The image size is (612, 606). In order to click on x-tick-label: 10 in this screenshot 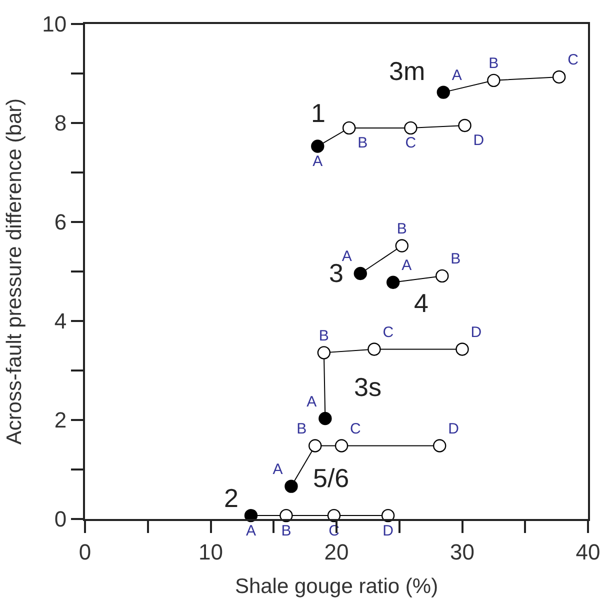, I will do `click(210, 551)`.